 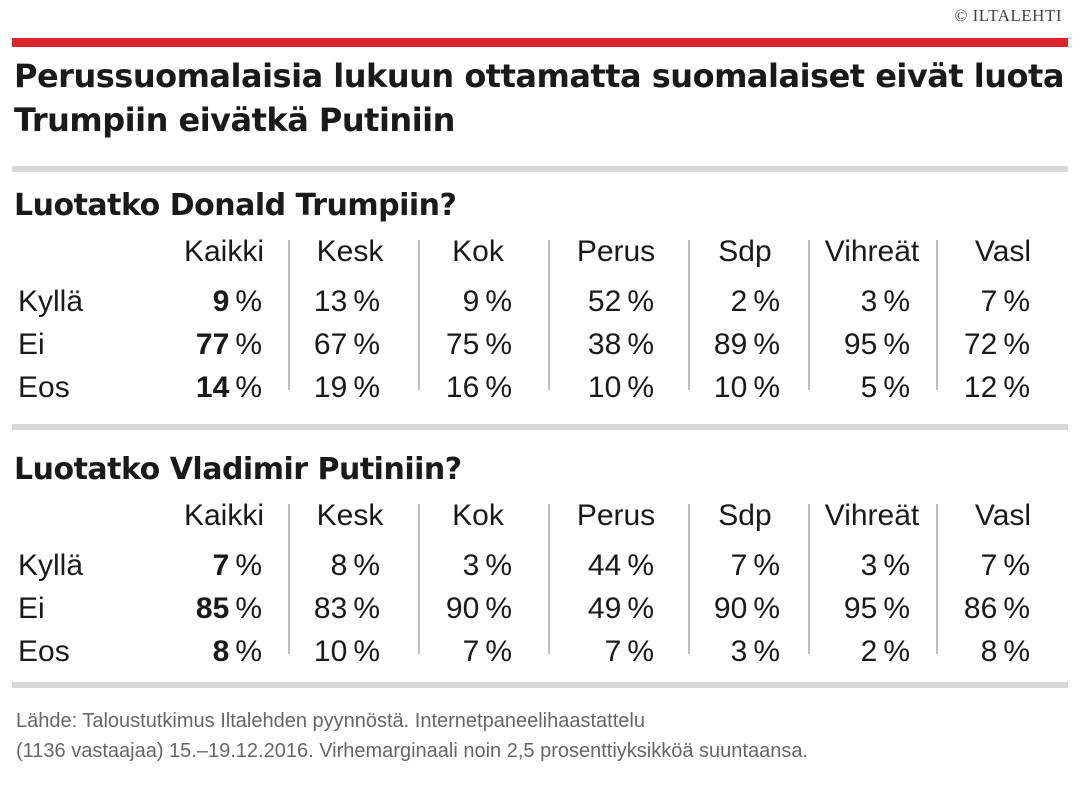 What do you see at coordinates (462, 344) in the screenshot?
I see `cell-value: 75` at bounding box center [462, 344].